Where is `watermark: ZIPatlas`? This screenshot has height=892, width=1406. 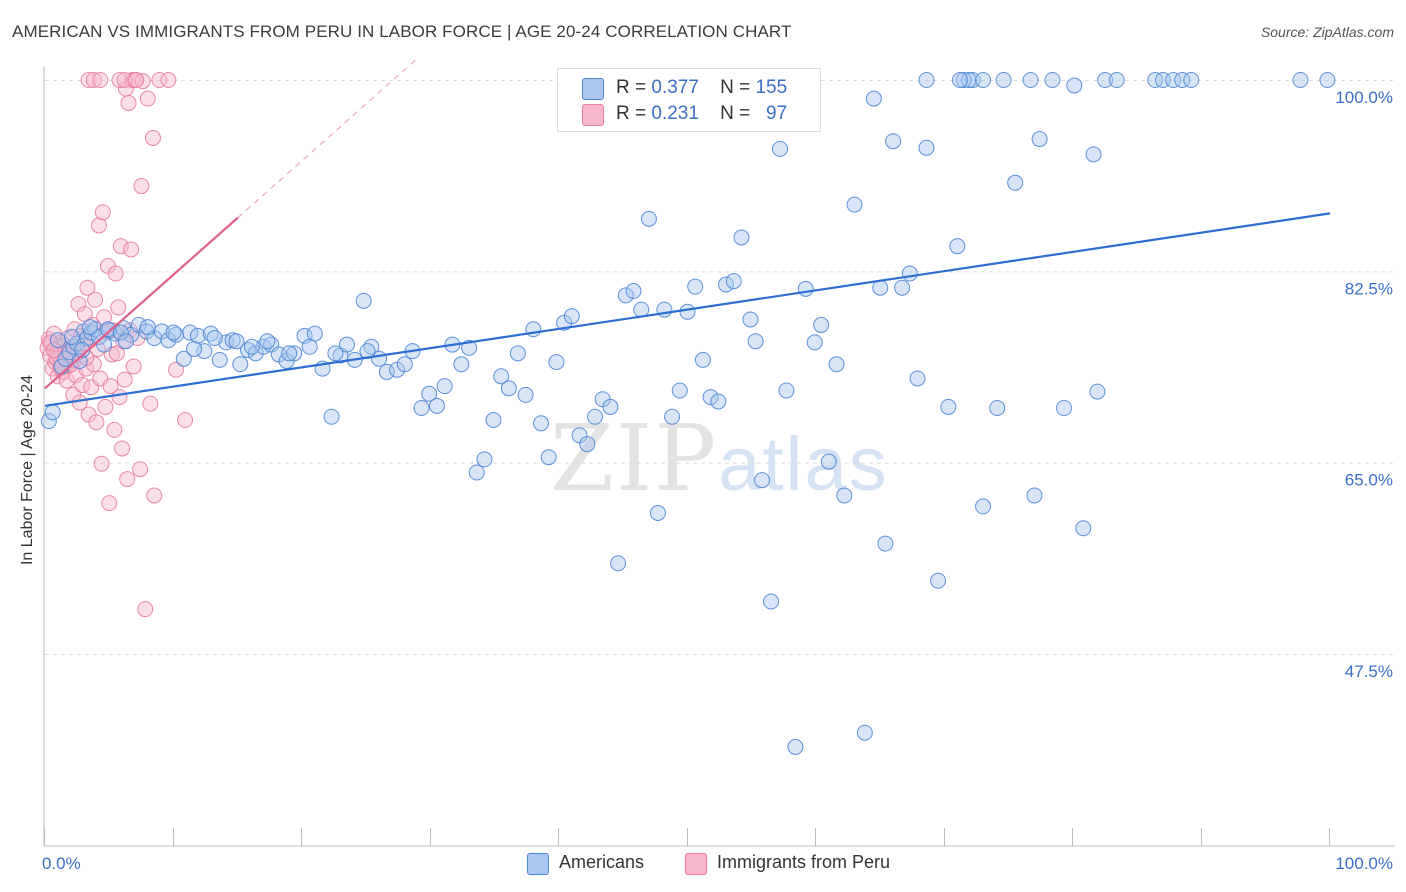 watermark: ZIPatlas is located at coordinates (719, 458).